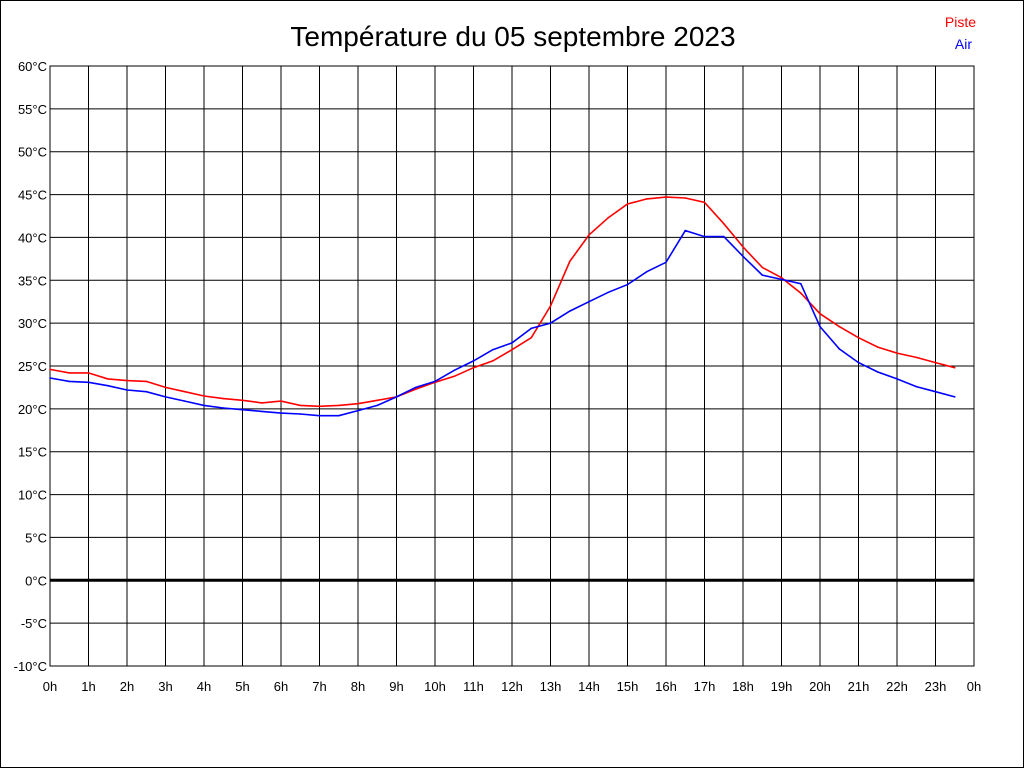 The image size is (1024, 768). Describe the element at coordinates (473, 686) in the screenshot. I see `x-tick-label: 11h` at that location.